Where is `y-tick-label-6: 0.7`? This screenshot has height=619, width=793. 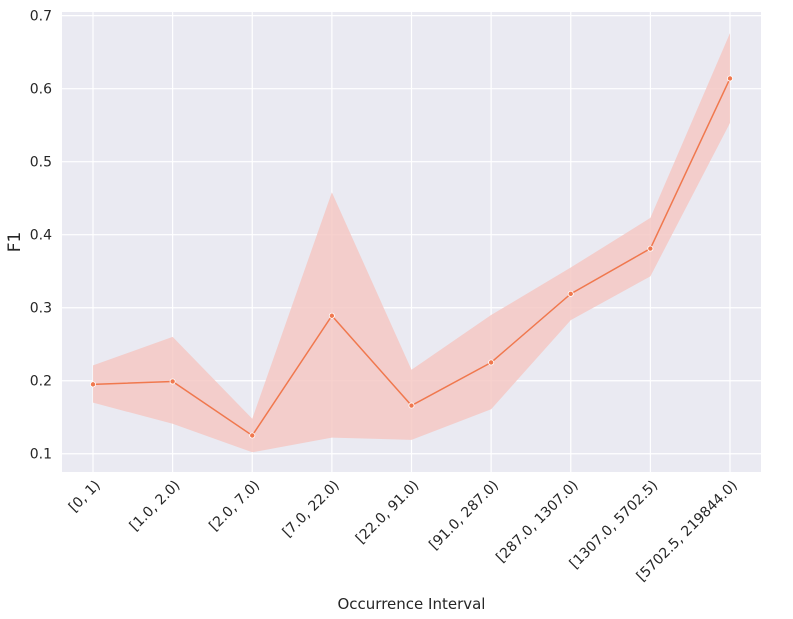 y-tick-label-6: 0.7 is located at coordinates (41, 17).